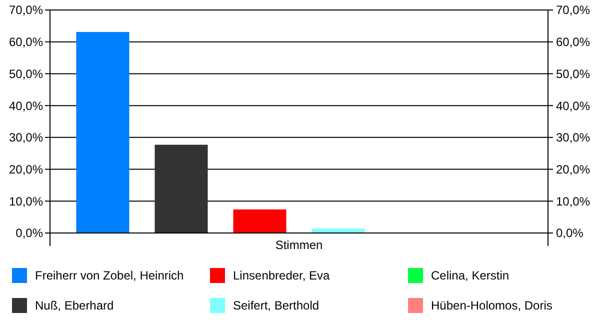 The height and width of the screenshot is (326, 600). Describe the element at coordinates (26, 201) in the screenshot. I see `y-tick-label: 10,0%` at that location.